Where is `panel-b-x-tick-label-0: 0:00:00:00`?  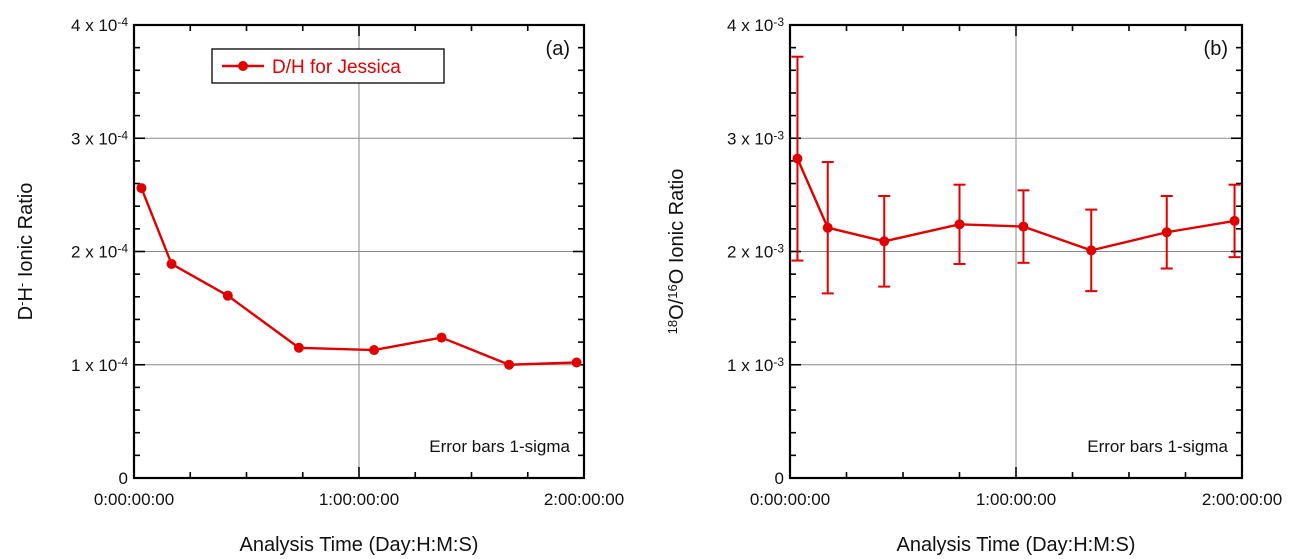
panel-b-x-tick-label-0: 0:00:00:00 is located at coordinates (790, 499).